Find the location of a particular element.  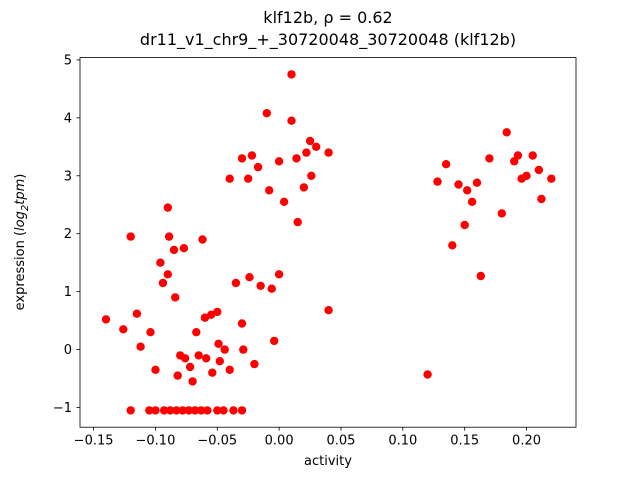

x-tick-label: 0.10 is located at coordinates (402, 441).